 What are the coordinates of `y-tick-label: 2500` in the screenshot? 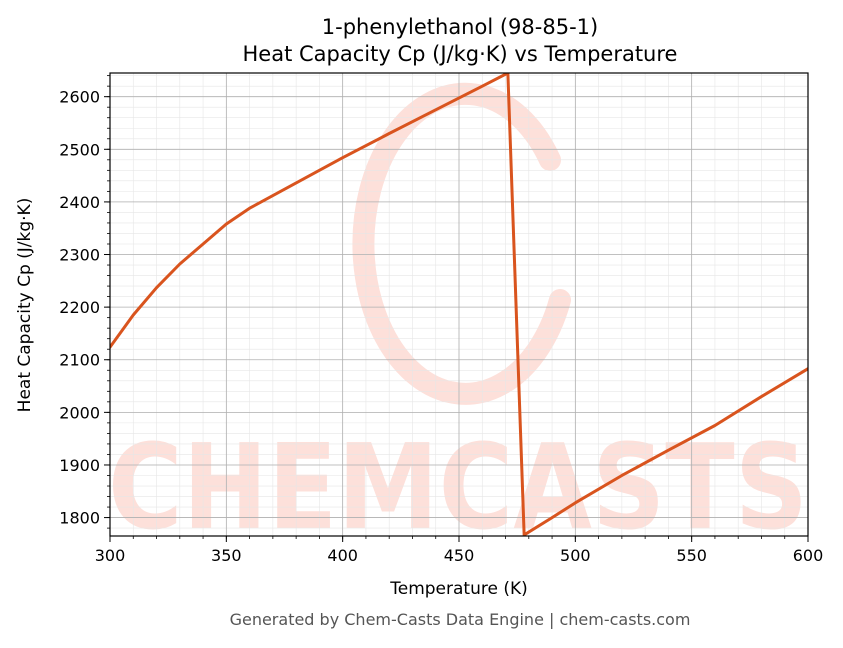 It's located at (79, 149).